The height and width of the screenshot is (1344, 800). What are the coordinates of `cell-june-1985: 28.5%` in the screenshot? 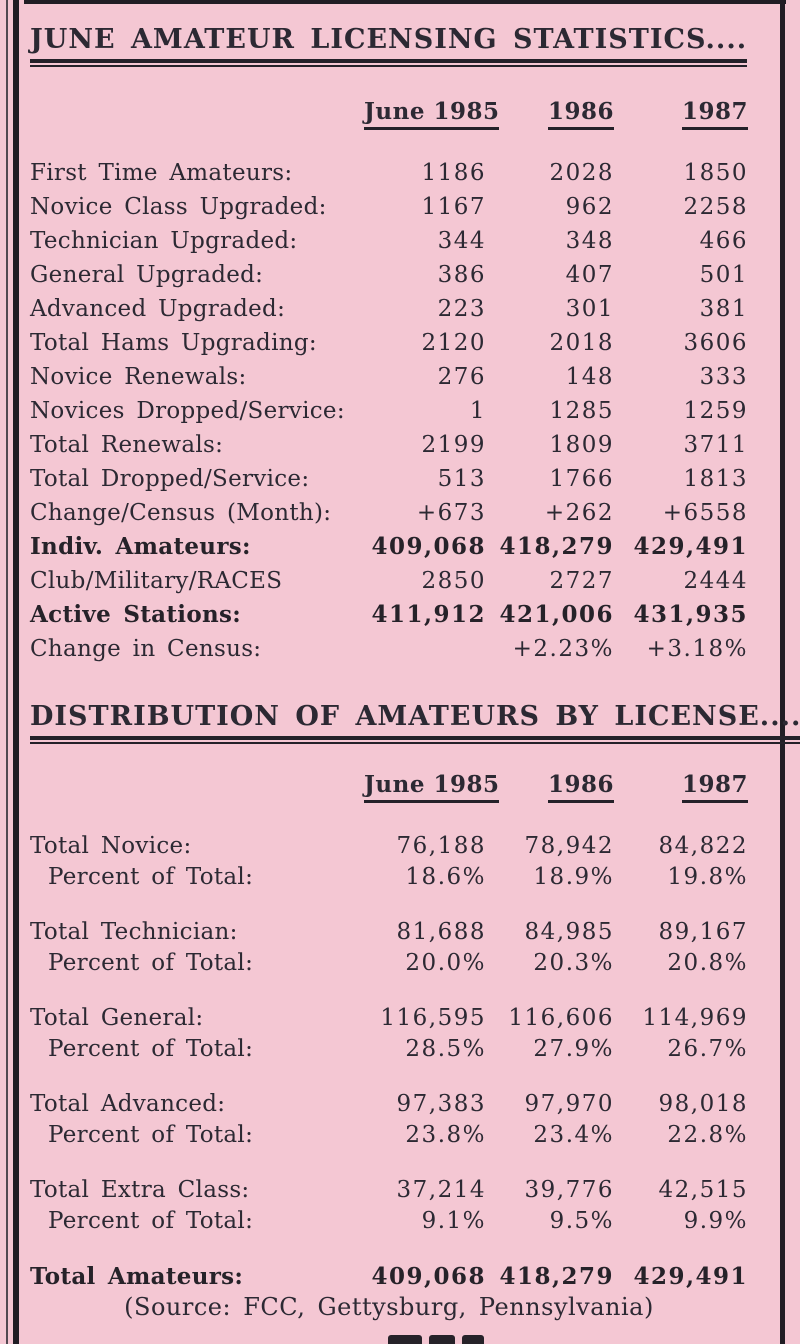 It's located at (445, 1049).